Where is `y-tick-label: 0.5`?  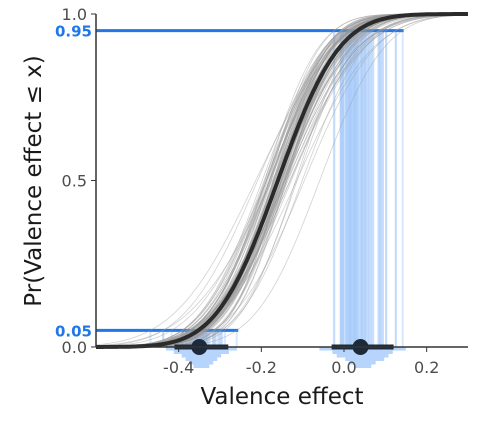 y-tick-label: 0.5 is located at coordinates (74, 181).